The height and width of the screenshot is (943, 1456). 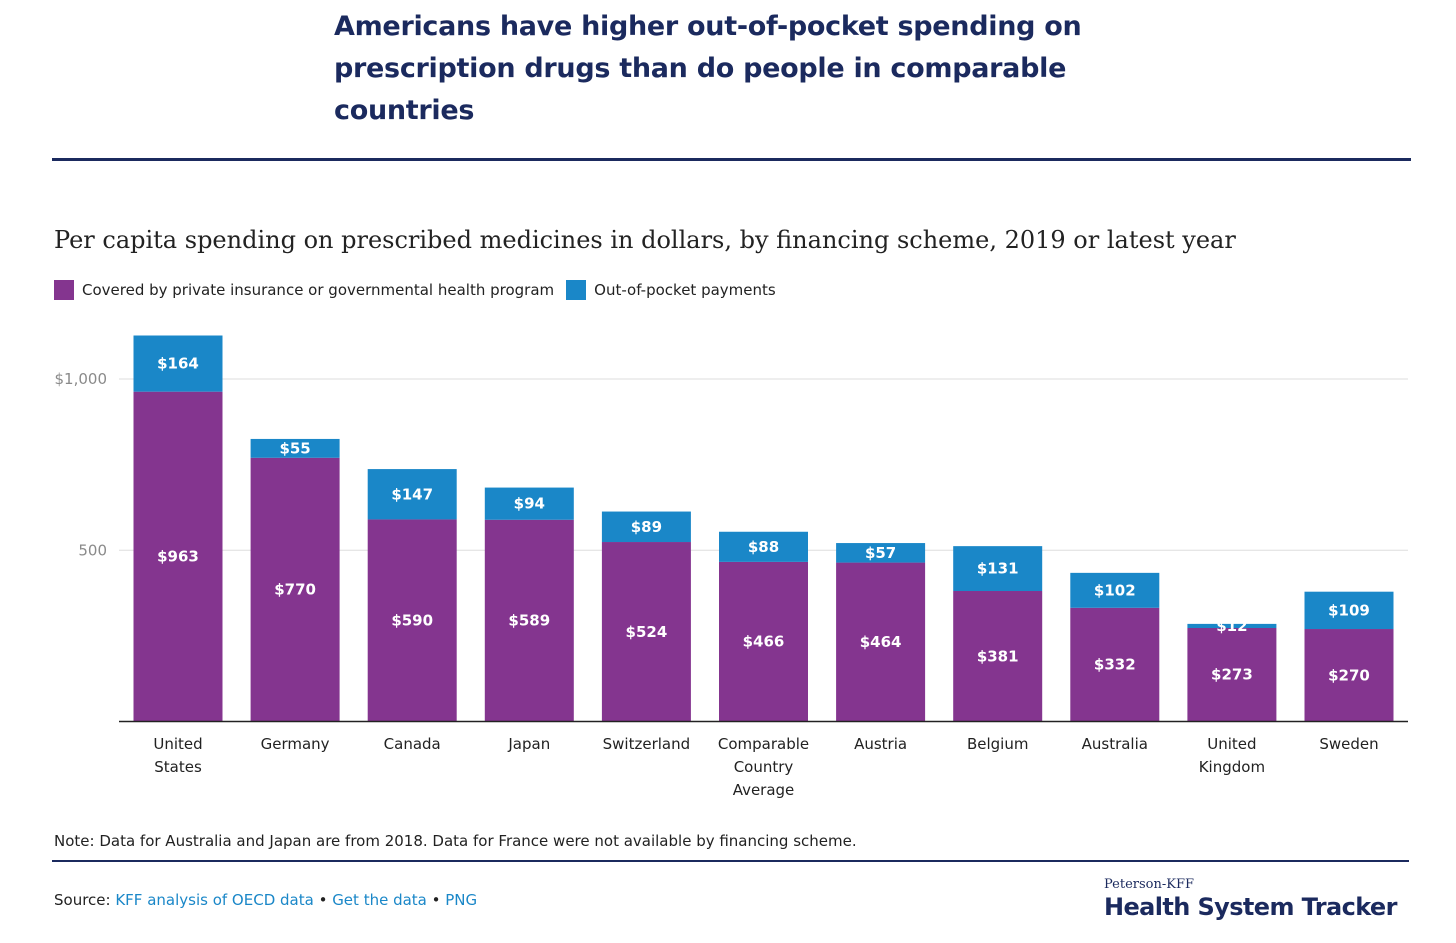 I want to click on x-tick-label: Belgium, so click(x=998, y=744).